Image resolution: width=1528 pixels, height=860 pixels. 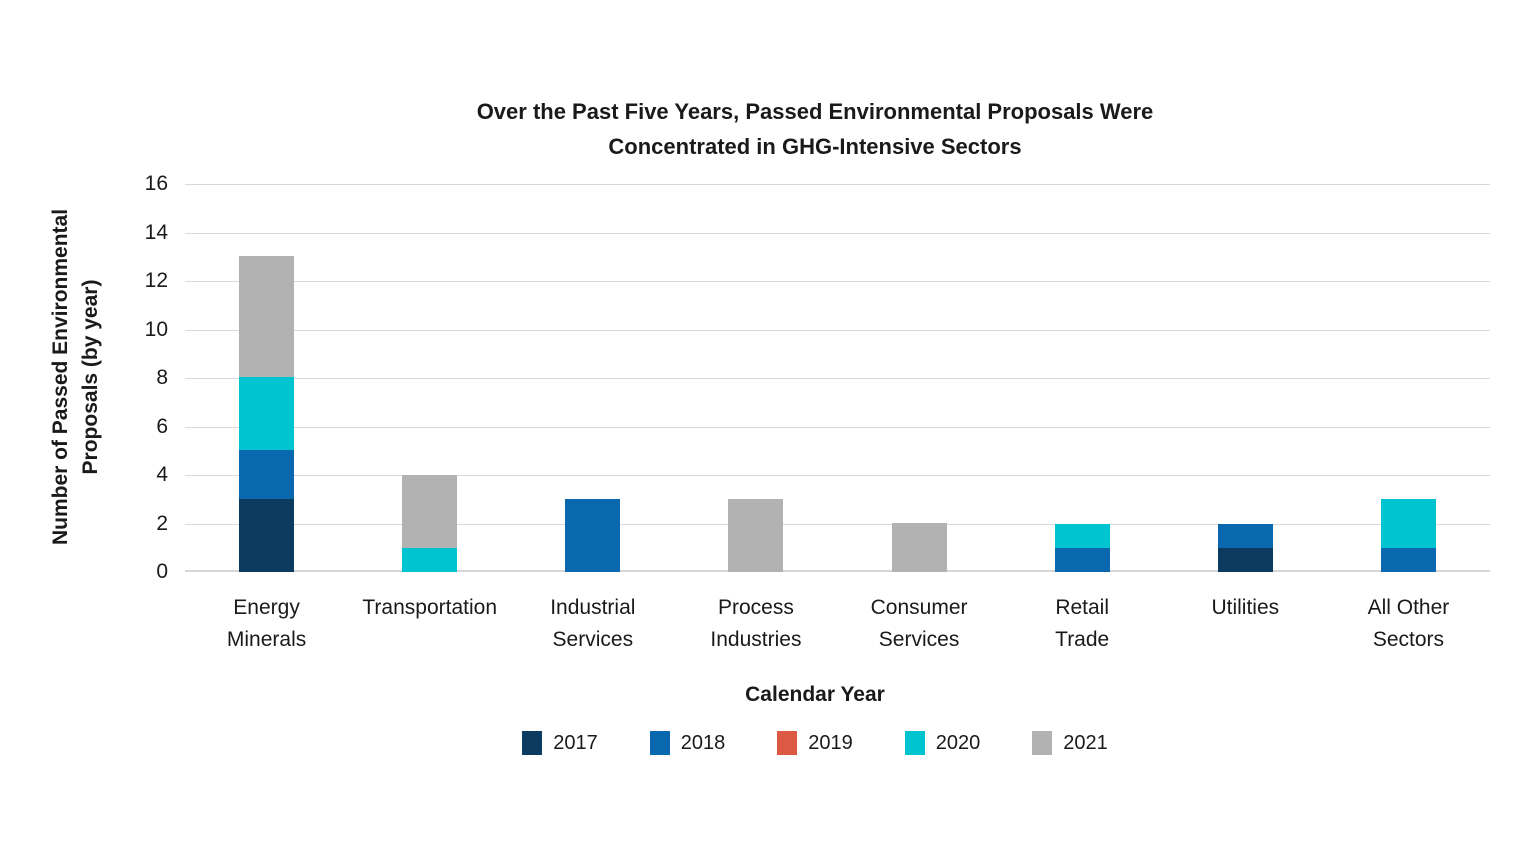 What do you see at coordinates (830, 742) in the screenshot?
I see `legend-label-2019: 2019` at bounding box center [830, 742].